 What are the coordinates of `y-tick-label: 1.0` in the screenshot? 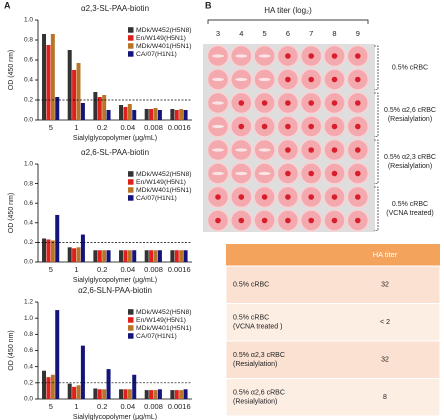 It's located at (28, 164).